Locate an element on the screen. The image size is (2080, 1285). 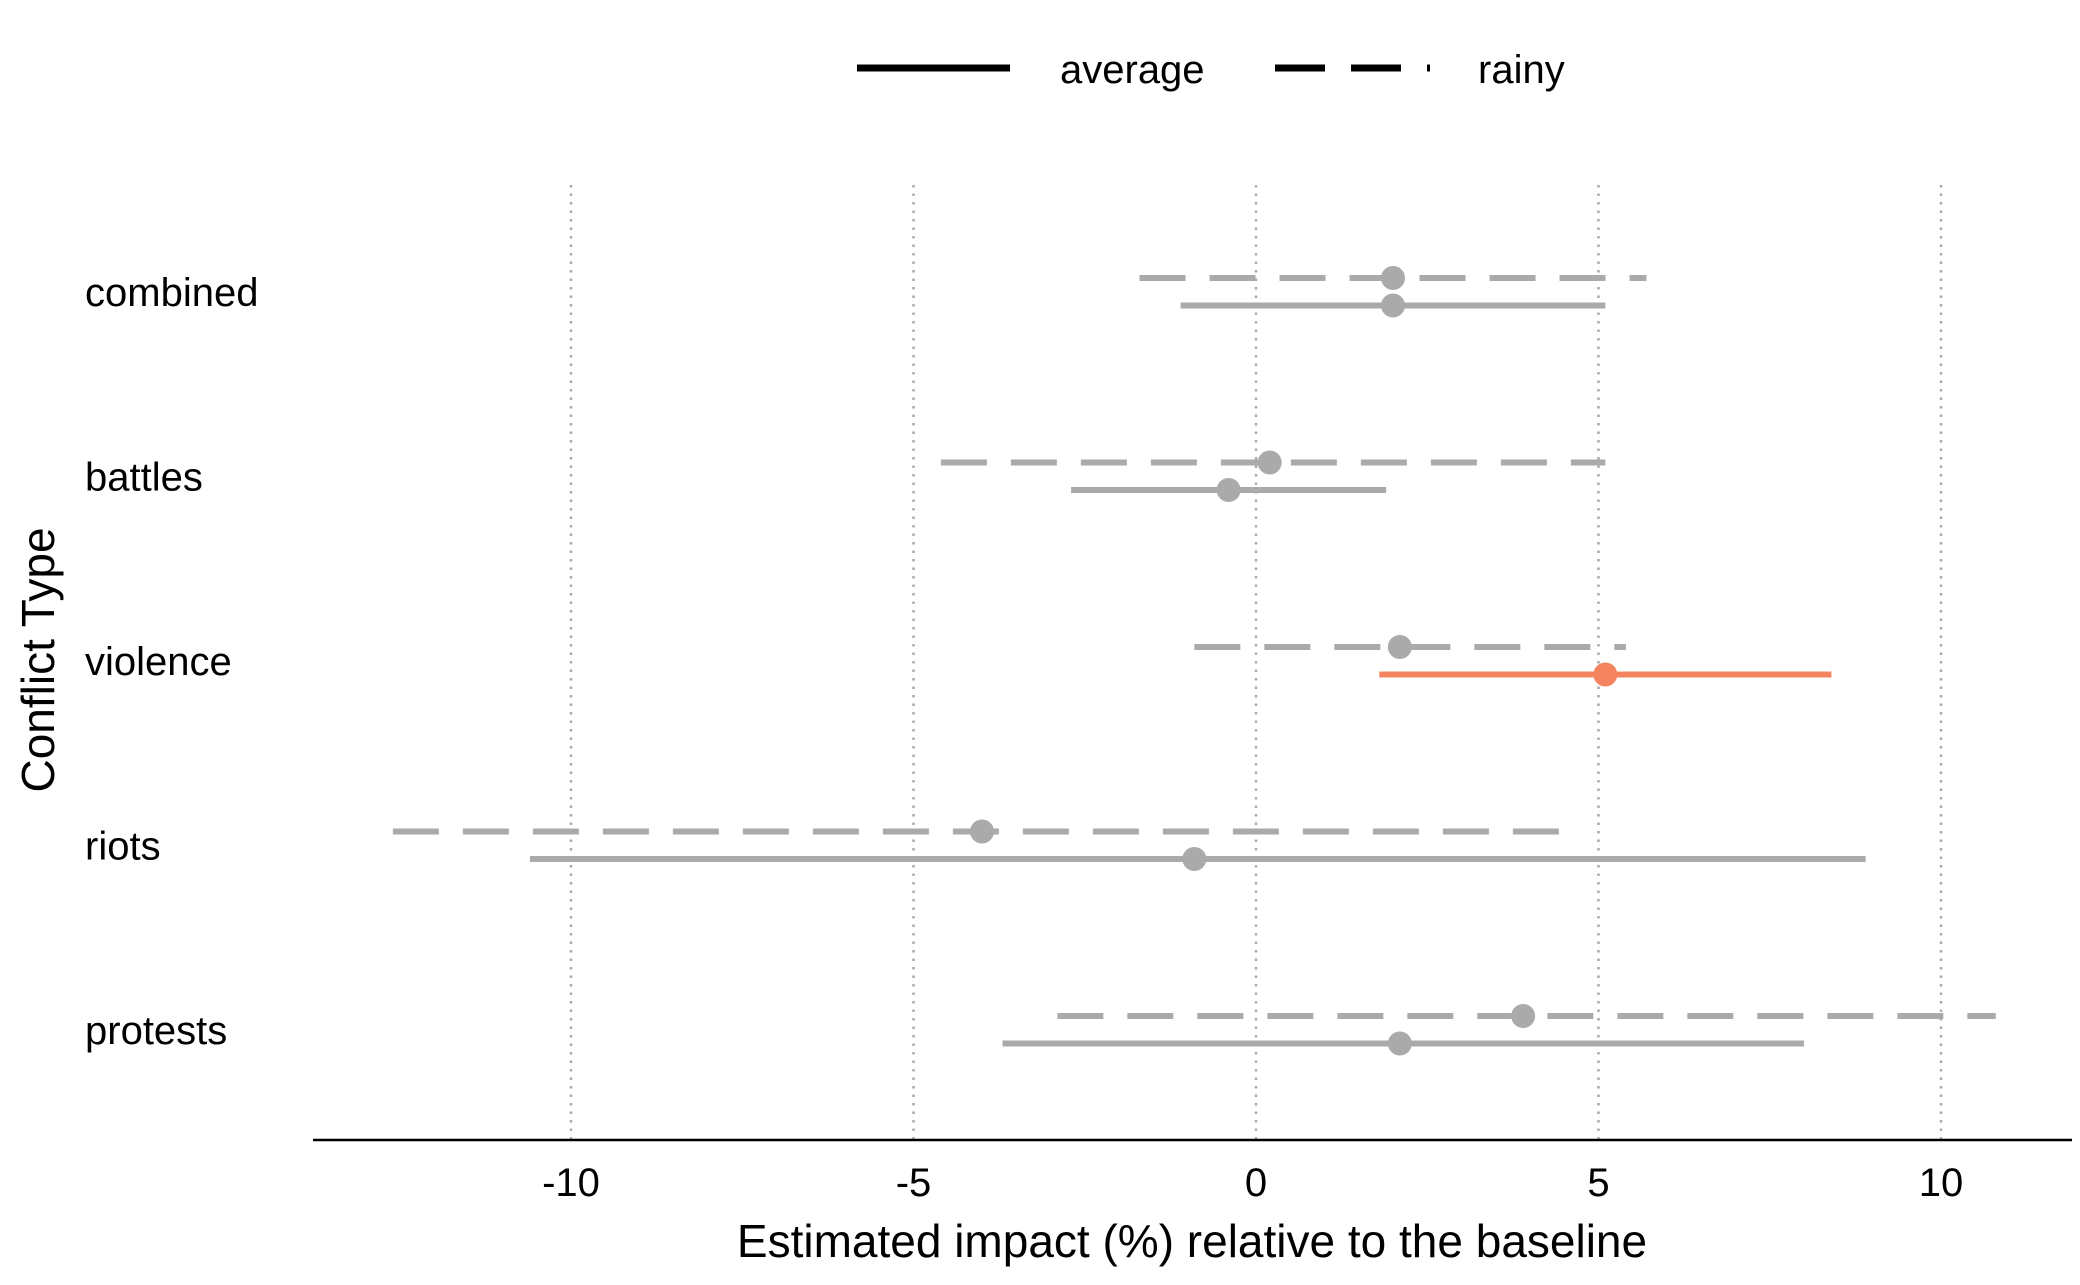
point-average-riots is located at coordinates (1194, 859).